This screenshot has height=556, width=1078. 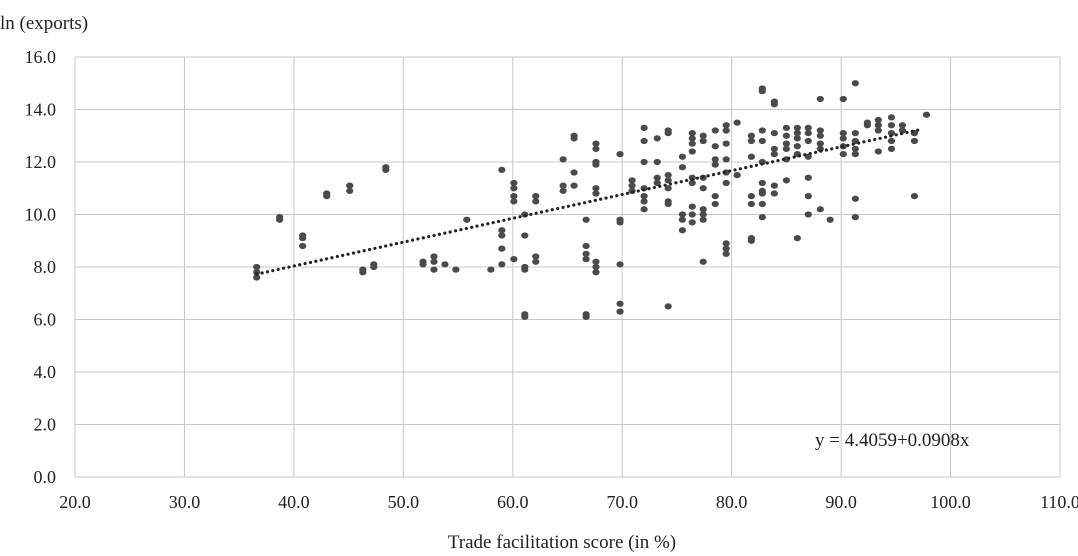 What do you see at coordinates (41, 162) in the screenshot?
I see `y-tick-label: 12.0` at bounding box center [41, 162].